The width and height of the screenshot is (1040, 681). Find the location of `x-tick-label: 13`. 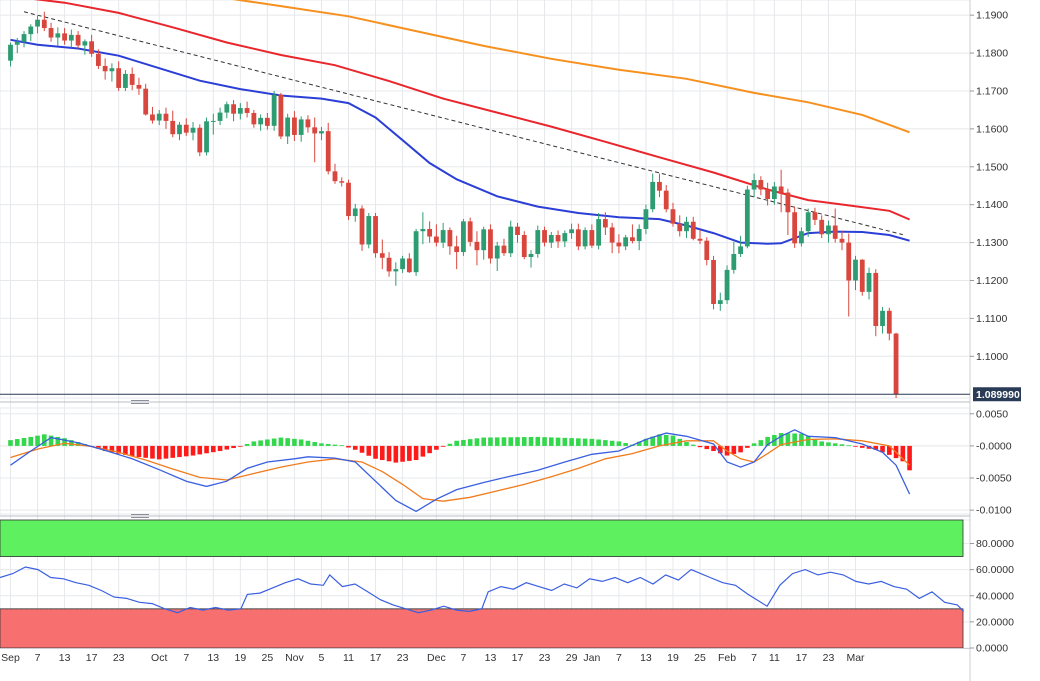

x-tick-label: 13 is located at coordinates (65, 658).